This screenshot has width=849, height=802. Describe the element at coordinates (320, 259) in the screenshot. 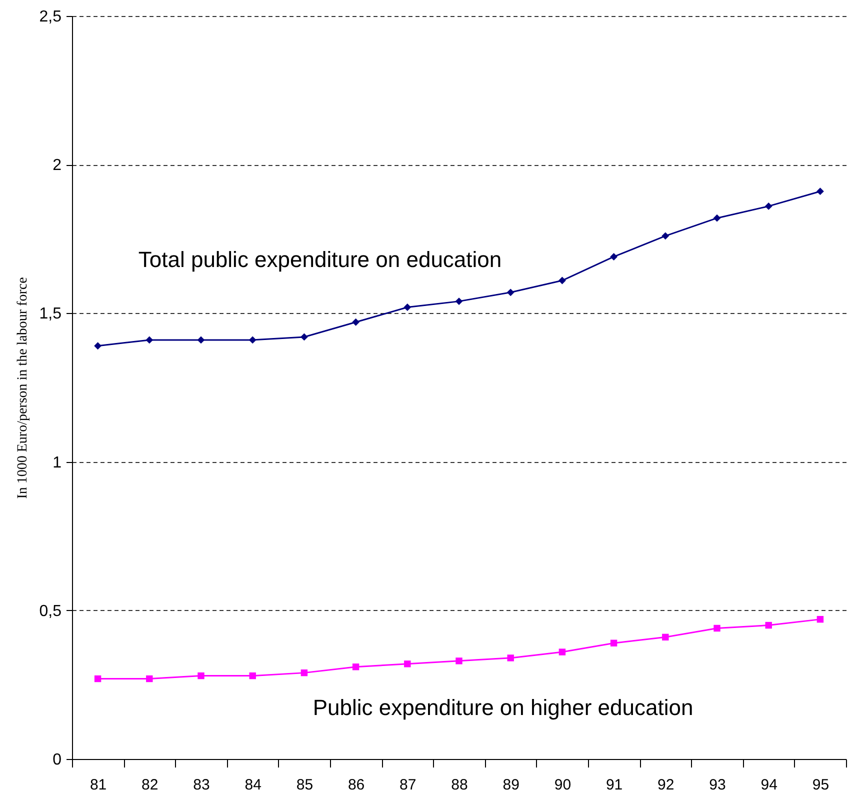

I see `series-label: Total public expenditure on education` at that location.